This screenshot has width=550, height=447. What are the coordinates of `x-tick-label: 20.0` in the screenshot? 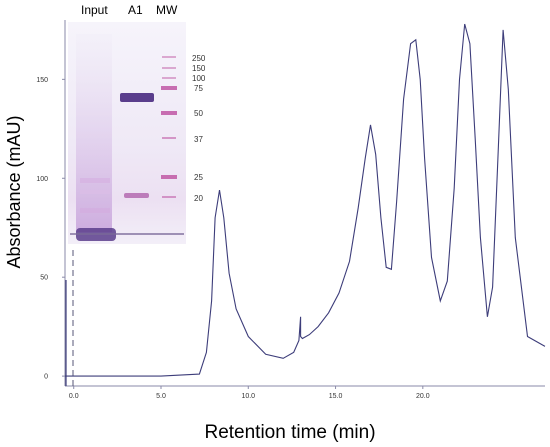 It's located at (423, 396).